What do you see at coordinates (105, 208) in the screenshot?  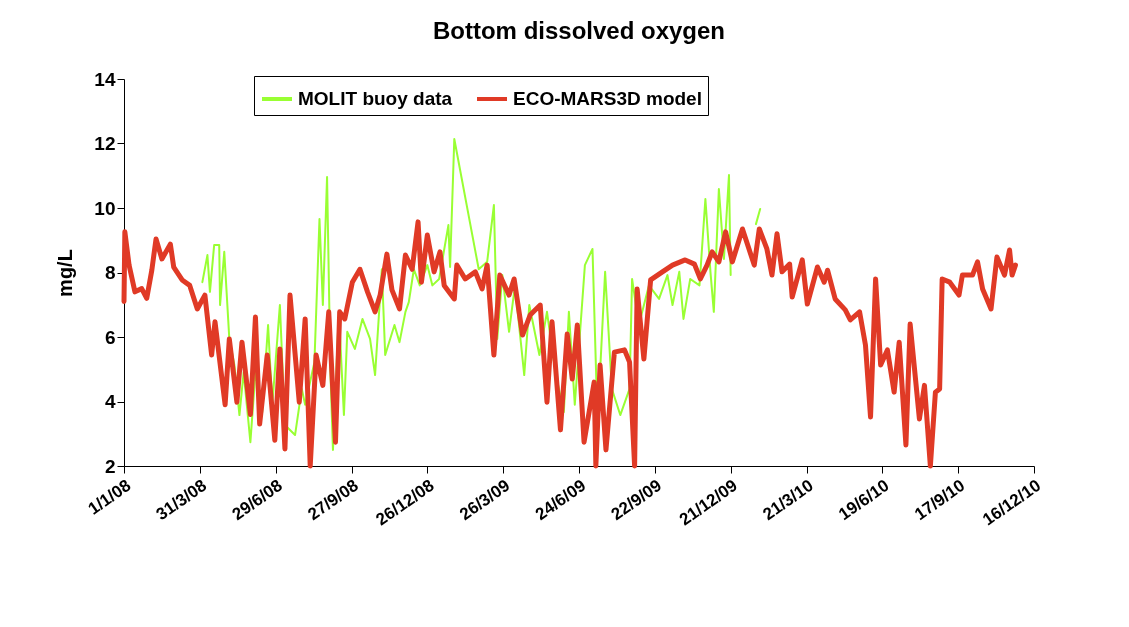 I see `y-tick-label: 10` at bounding box center [105, 208].